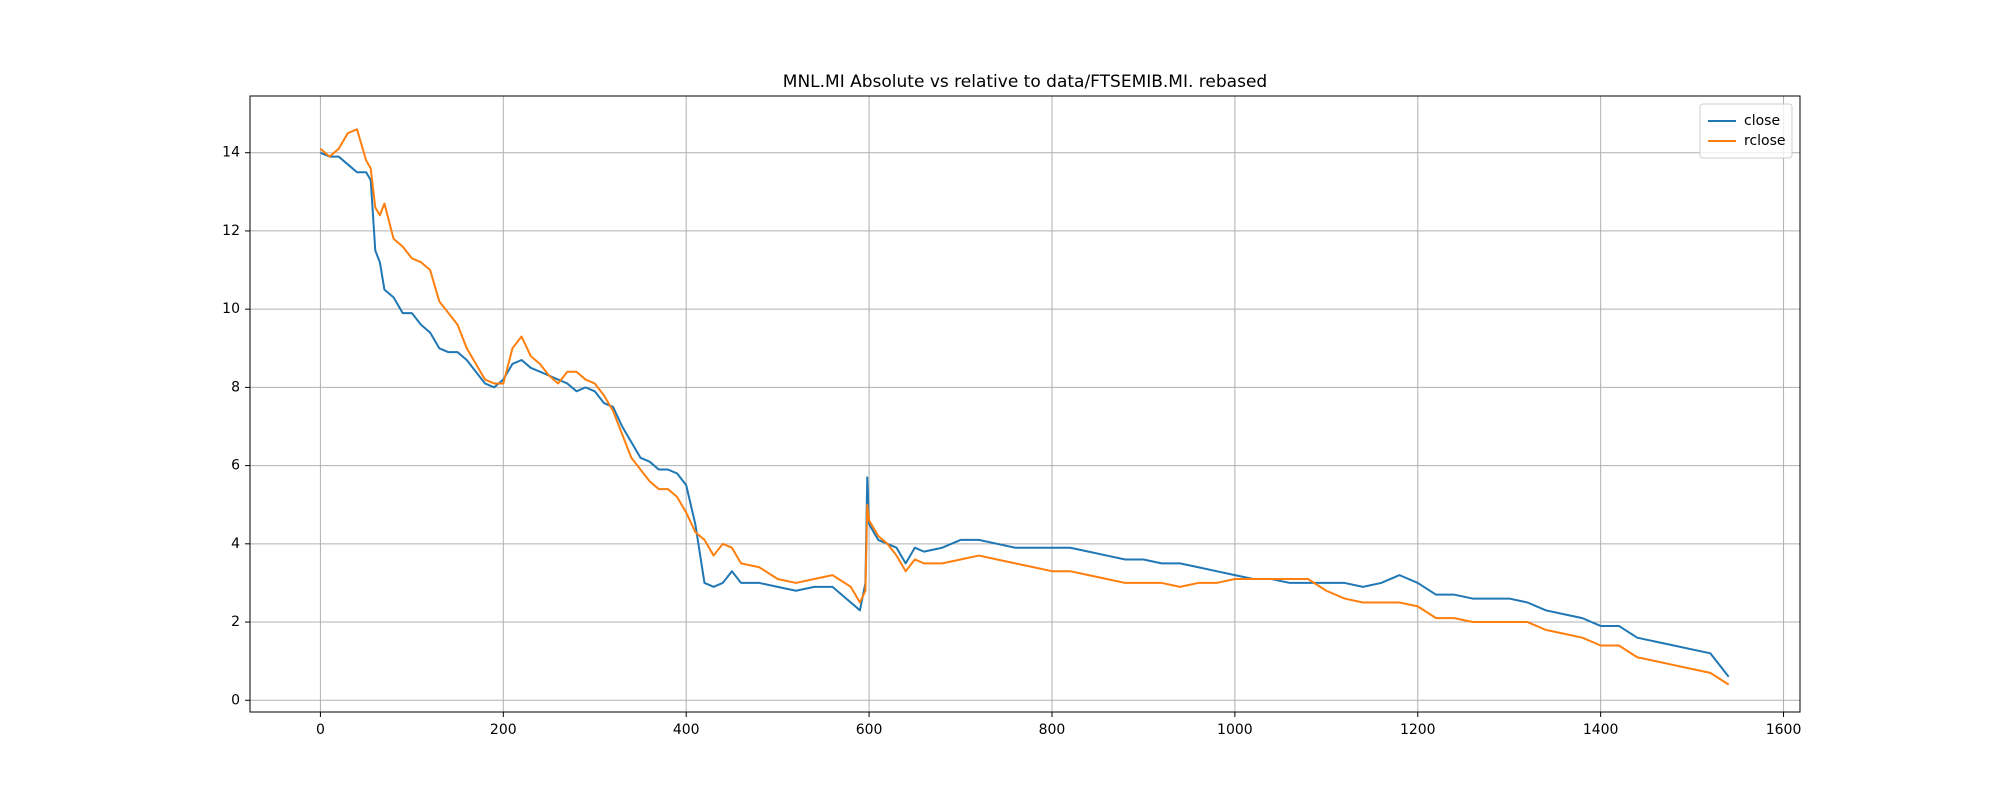 The width and height of the screenshot is (2000, 800). What do you see at coordinates (231, 309) in the screenshot?
I see `y-tick-label: 10` at bounding box center [231, 309].